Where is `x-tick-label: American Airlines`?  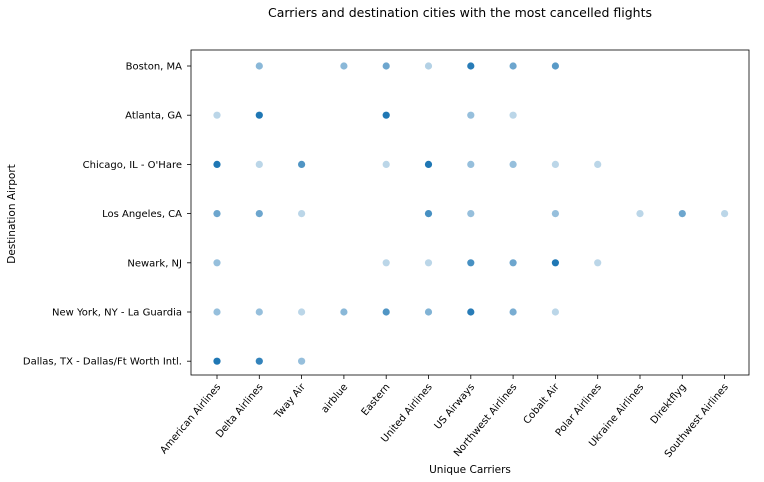
x-tick-label: American Airlines is located at coordinates (190, 419).